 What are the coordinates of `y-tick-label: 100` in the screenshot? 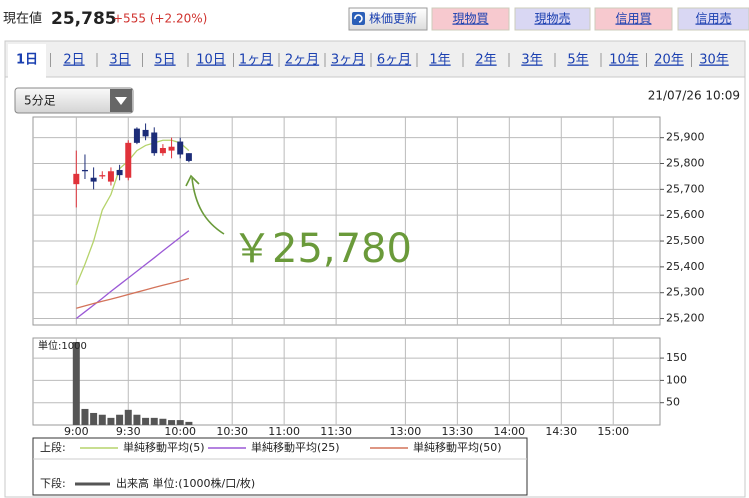 It's located at (676, 379).